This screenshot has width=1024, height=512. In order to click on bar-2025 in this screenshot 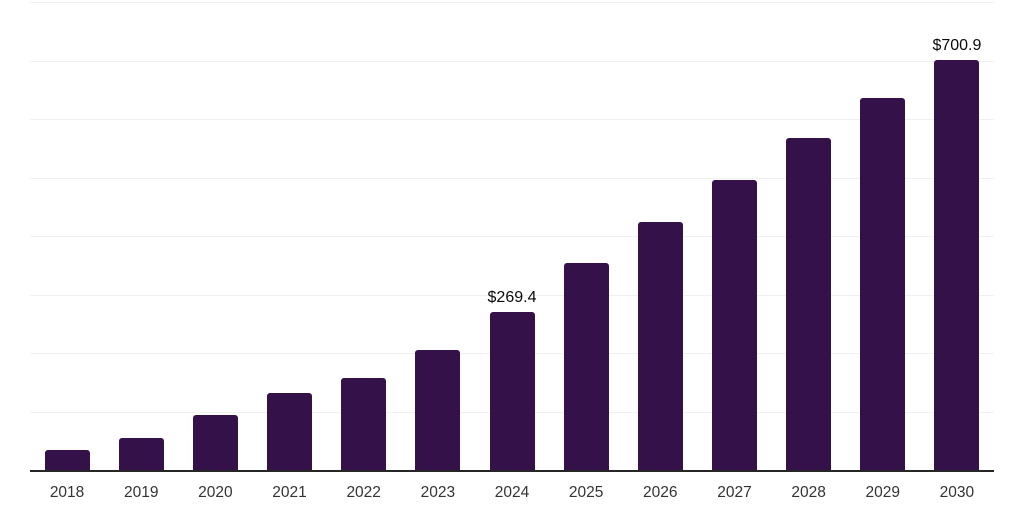, I will do `click(586, 366)`.